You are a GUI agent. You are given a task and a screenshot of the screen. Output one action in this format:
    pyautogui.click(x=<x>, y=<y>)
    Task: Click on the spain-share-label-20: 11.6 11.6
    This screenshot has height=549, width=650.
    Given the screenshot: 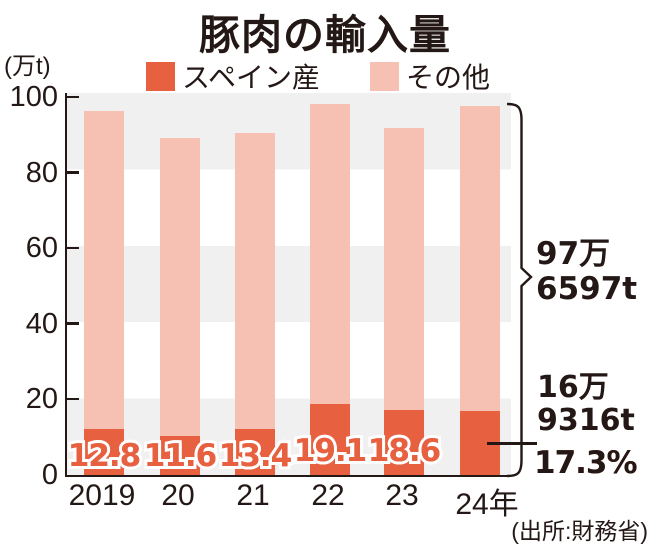 What is the action you would take?
    pyautogui.click(x=180, y=456)
    